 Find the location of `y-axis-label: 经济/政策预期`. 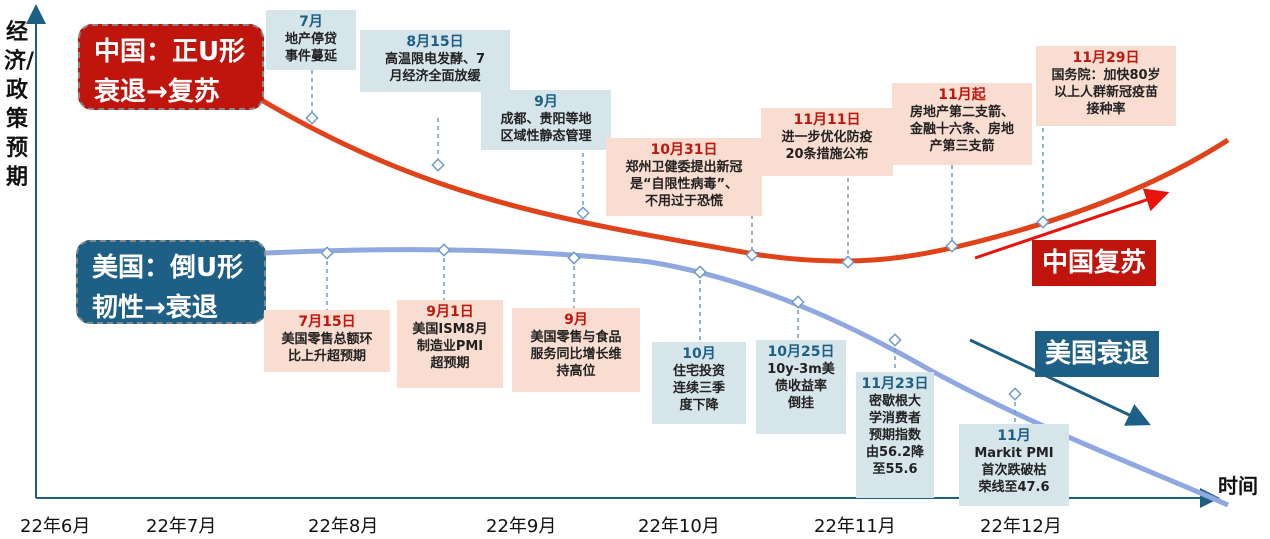

y-axis-label: 经济/政策预期 is located at coordinates (19, 105).